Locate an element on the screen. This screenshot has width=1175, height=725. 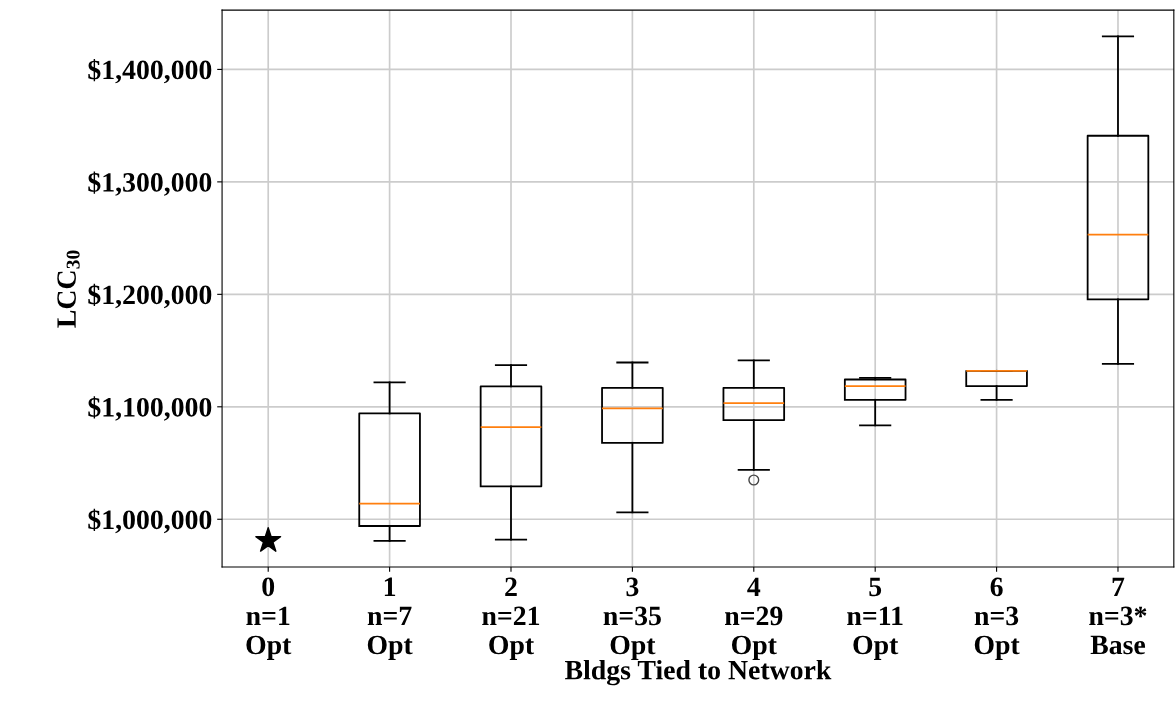
x-axis-title: Bldgs Tied to Network is located at coordinates (698, 672).